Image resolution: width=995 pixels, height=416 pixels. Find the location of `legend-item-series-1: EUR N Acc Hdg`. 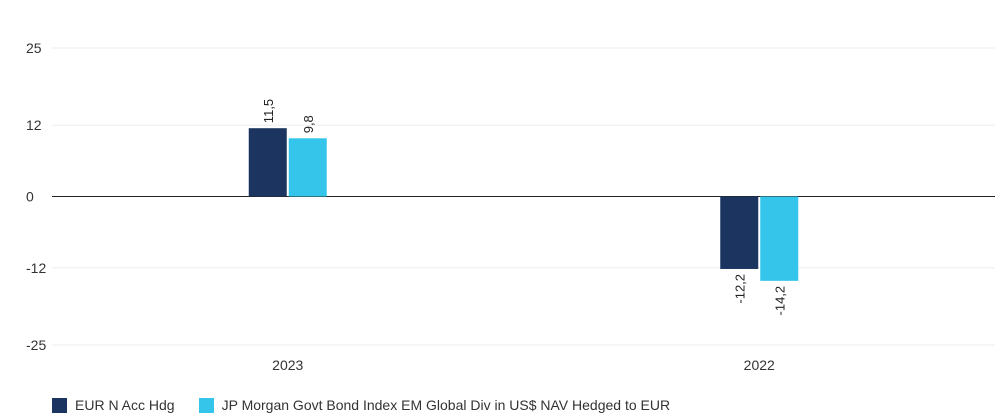

legend-item-series-1: EUR N Acc Hdg is located at coordinates (113, 405).